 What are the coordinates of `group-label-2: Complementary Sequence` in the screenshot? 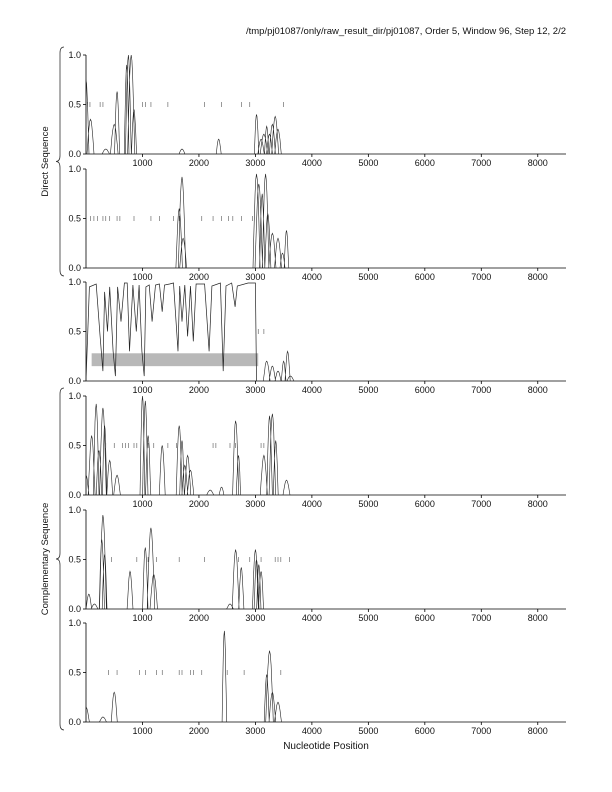 It's located at (45, 559).